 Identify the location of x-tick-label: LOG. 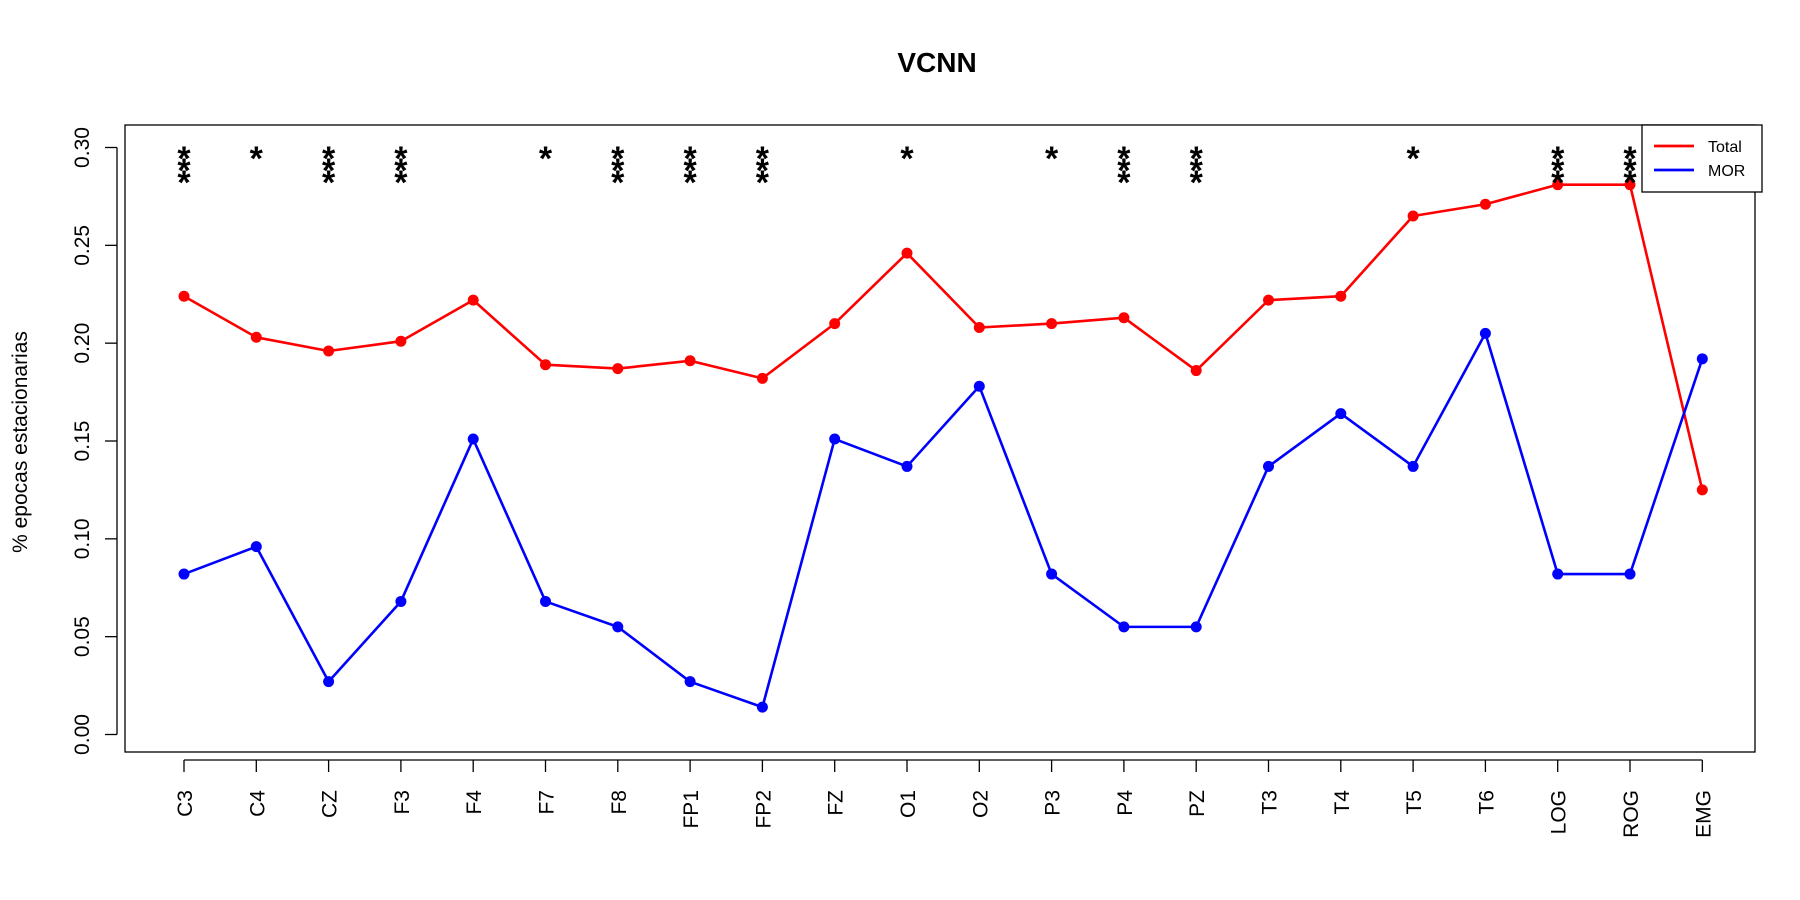
(1559, 812).